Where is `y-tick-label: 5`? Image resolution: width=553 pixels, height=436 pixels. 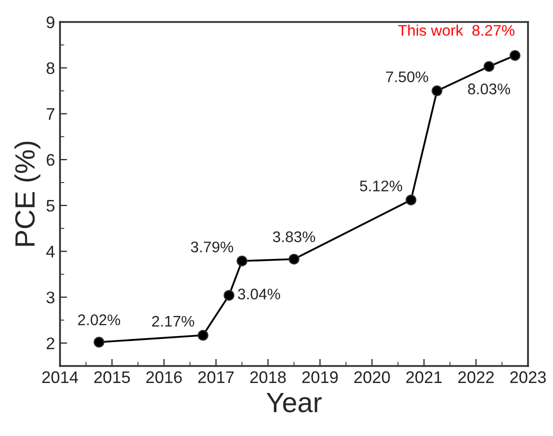
y-tick-label: 5 is located at coordinates (50, 206).